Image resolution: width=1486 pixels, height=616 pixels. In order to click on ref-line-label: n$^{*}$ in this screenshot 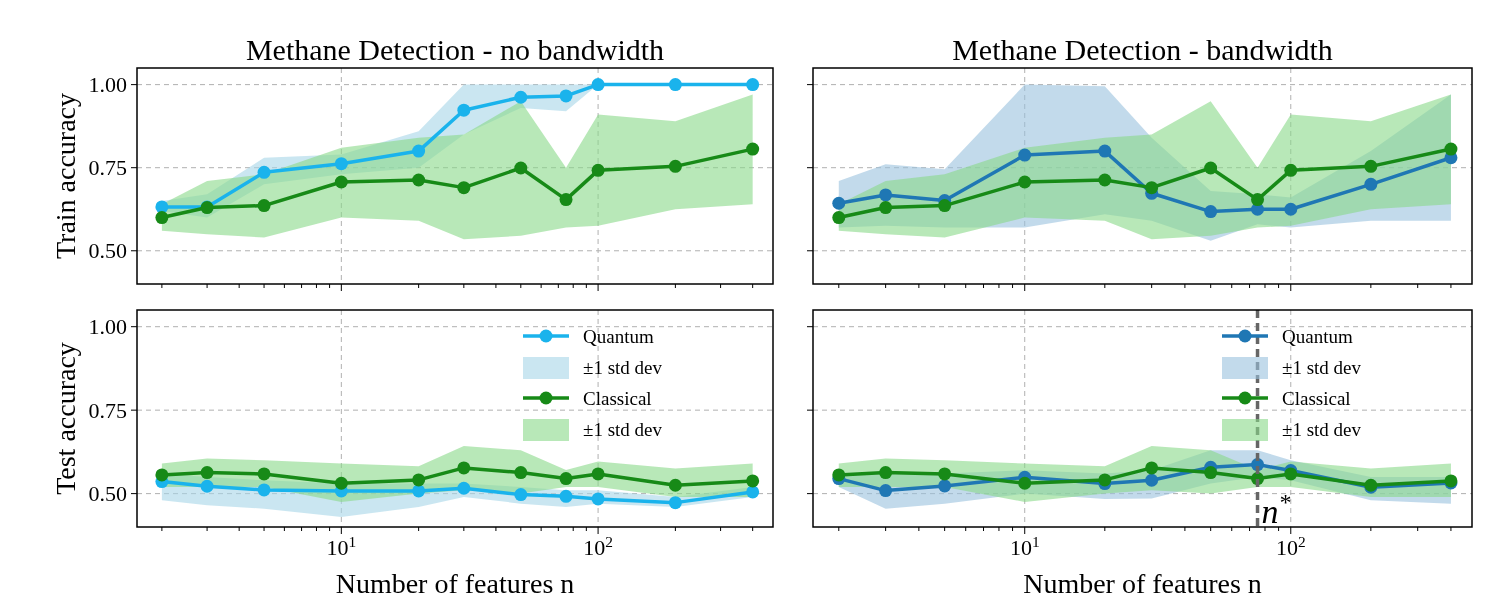, I will do `click(1276, 509)`.